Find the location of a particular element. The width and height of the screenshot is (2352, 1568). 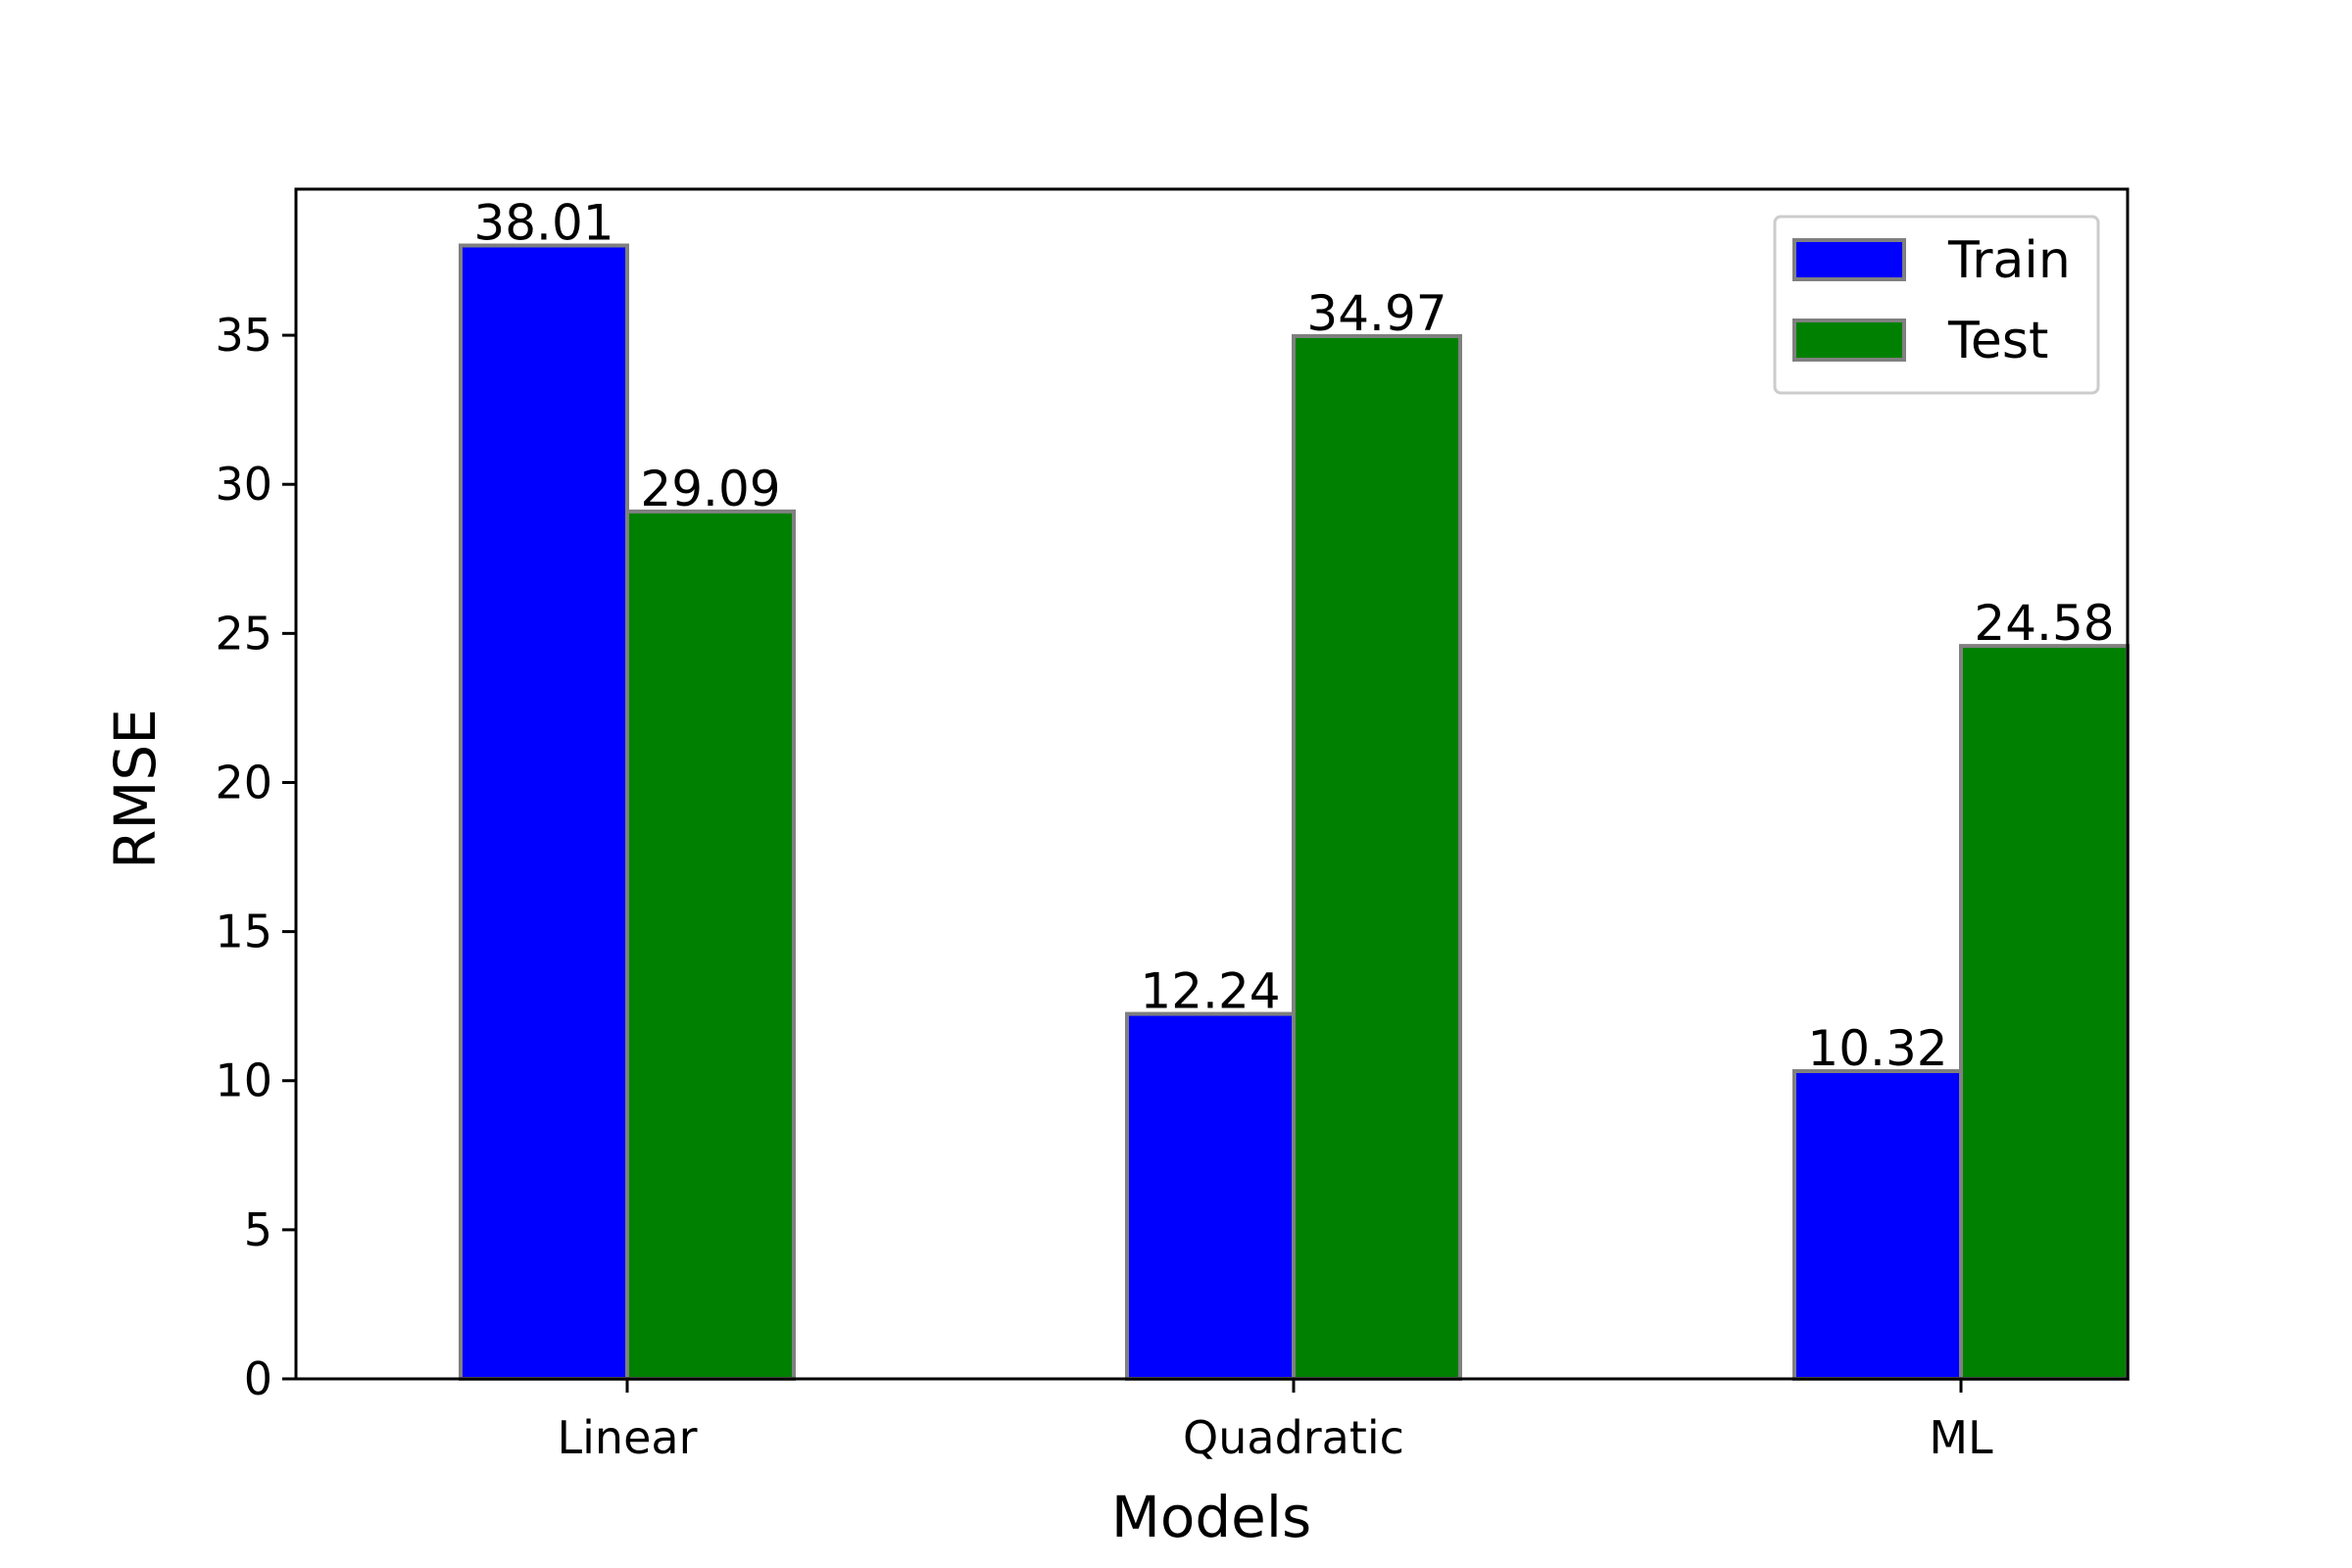

x-tick-label-ml: ML is located at coordinates (1961, 1437).